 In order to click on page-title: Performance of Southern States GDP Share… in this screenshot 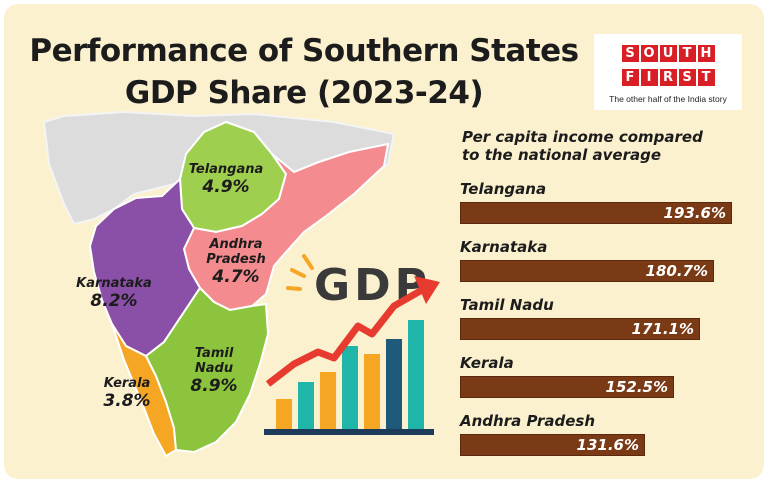, I will do `click(304, 72)`.